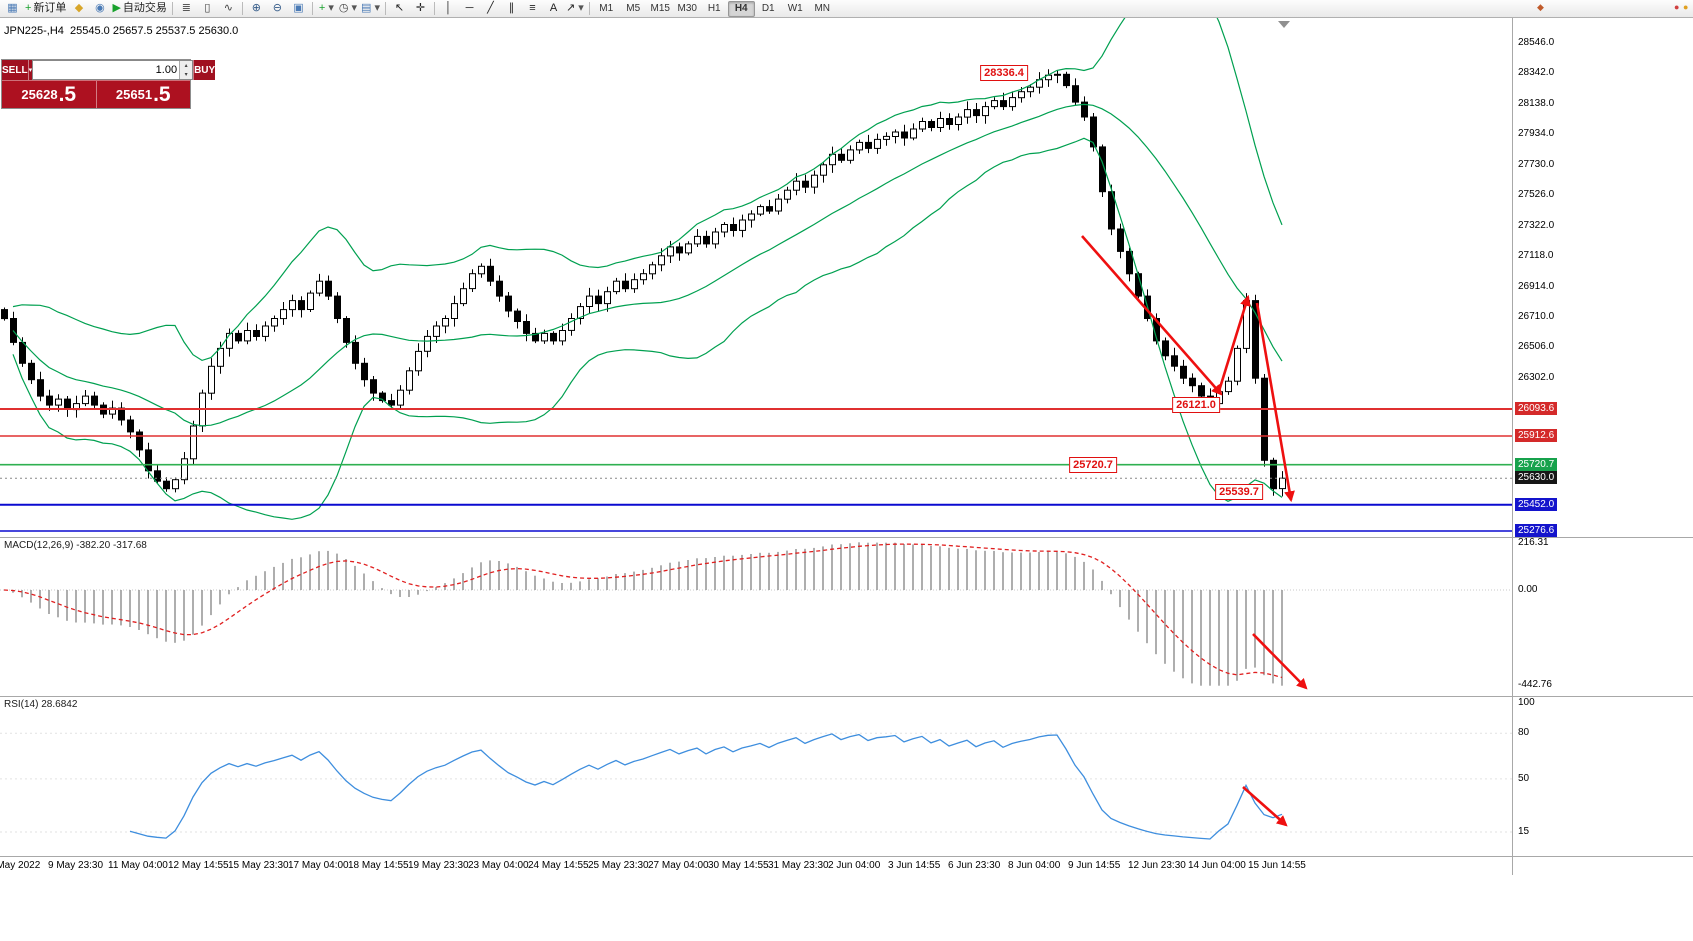 This screenshot has height=941, width=1693. What do you see at coordinates (228, 9) in the screenshot?
I see `line-chart-icon: ∿` at bounding box center [228, 9].